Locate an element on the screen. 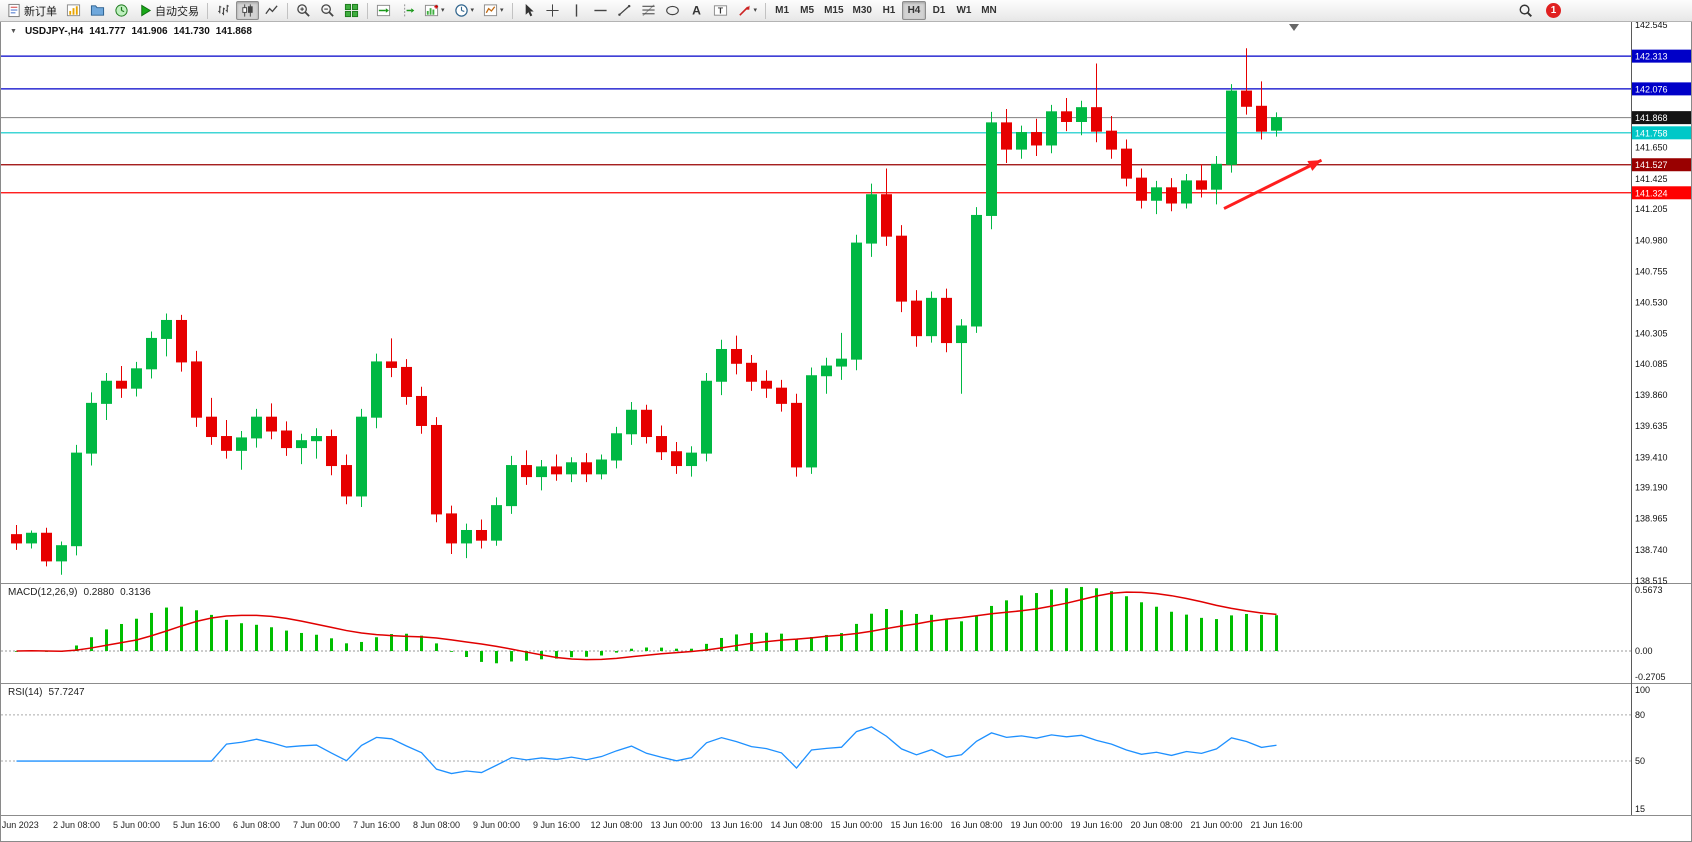 The width and height of the screenshot is (1692, 842). tile-windows-button is located at coordinates (351, 10).